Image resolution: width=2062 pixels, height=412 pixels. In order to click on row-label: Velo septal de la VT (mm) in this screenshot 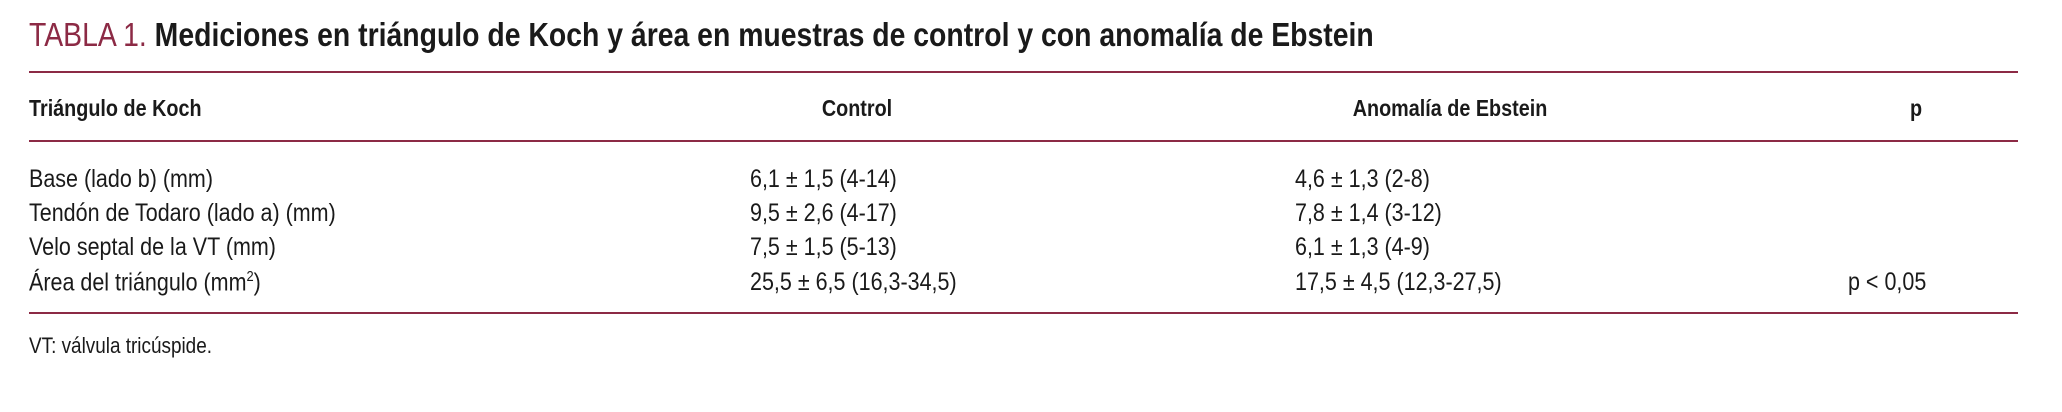, I will do `click(152, 247)`.